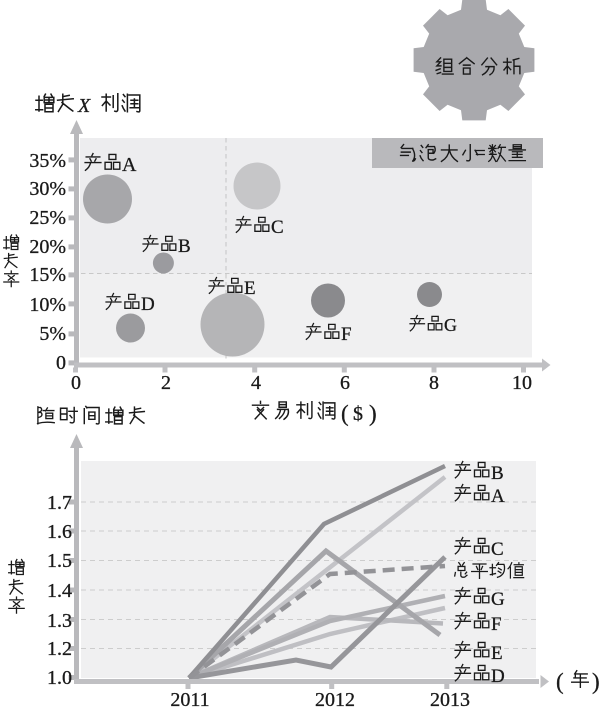  I want to click on svg-text: 5%, so click(52, 334).